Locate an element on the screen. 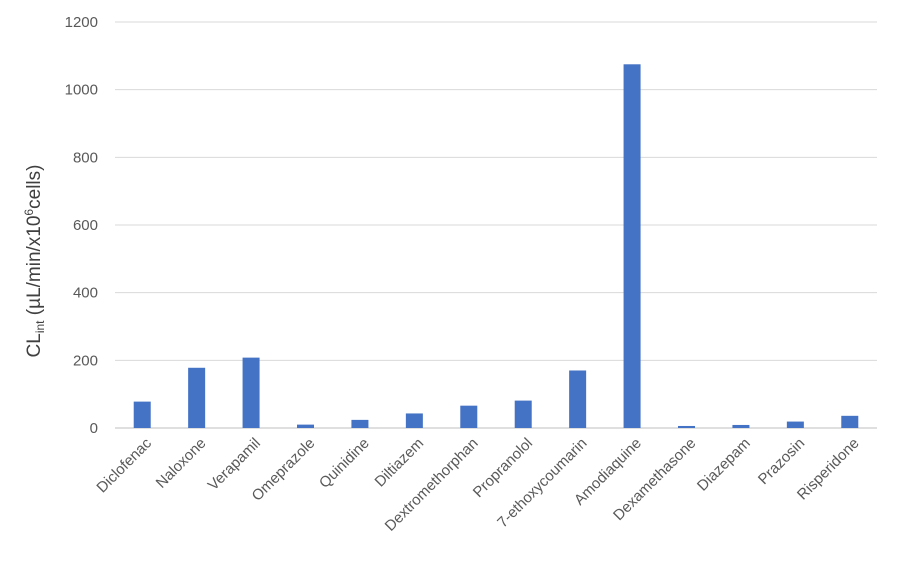 The height and width of the screenshot is (574, 900). x-tick-label: Naloxone is located at coordinates (181, 463).